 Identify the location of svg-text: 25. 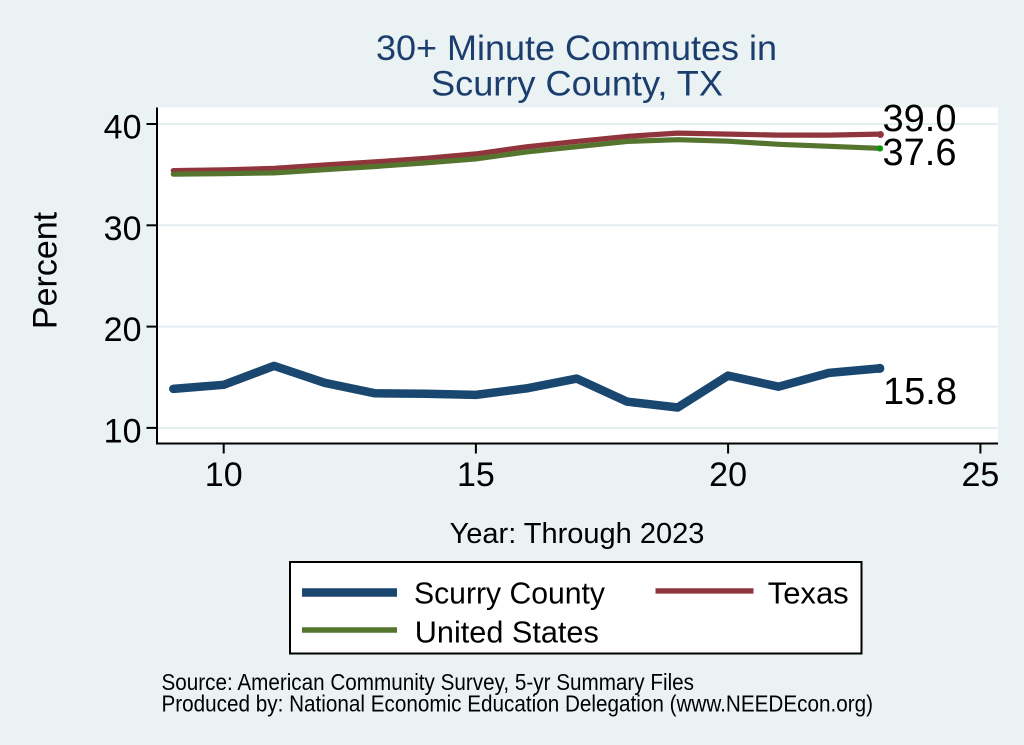
(980, 475).